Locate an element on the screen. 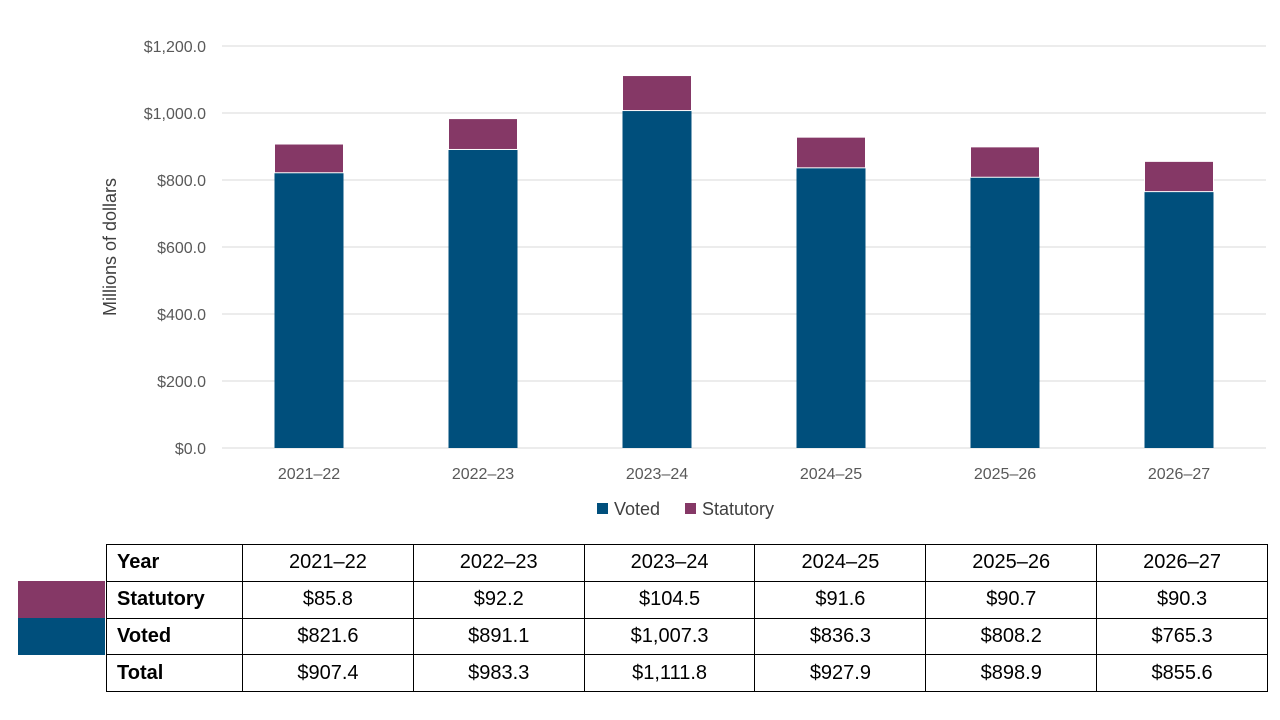 The height and width of the screenshot is (720, 1280). table-cell: $92.2 is located at coordinates (498, 599).